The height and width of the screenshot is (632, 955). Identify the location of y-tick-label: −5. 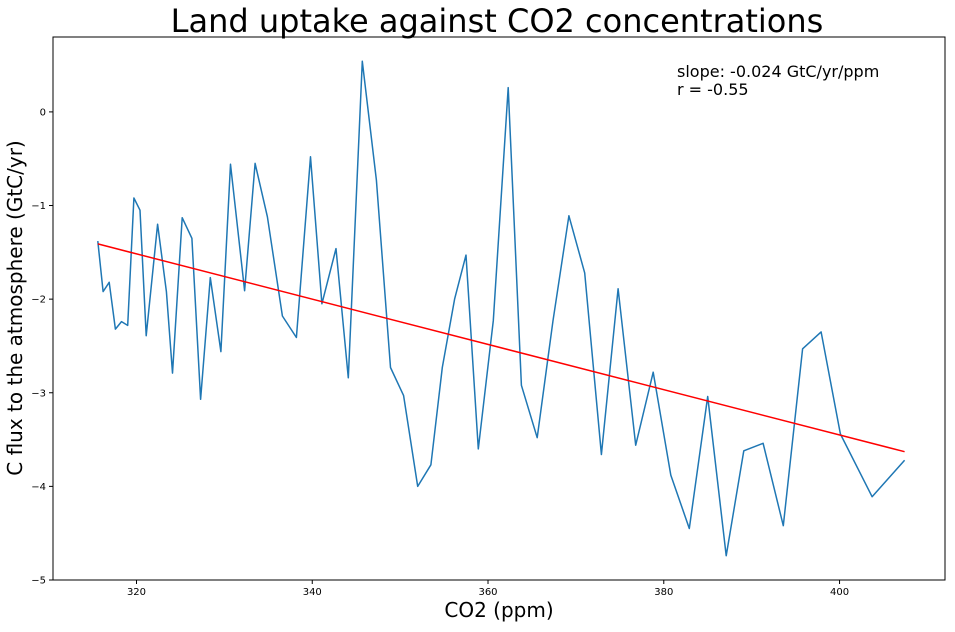
(38, 581).